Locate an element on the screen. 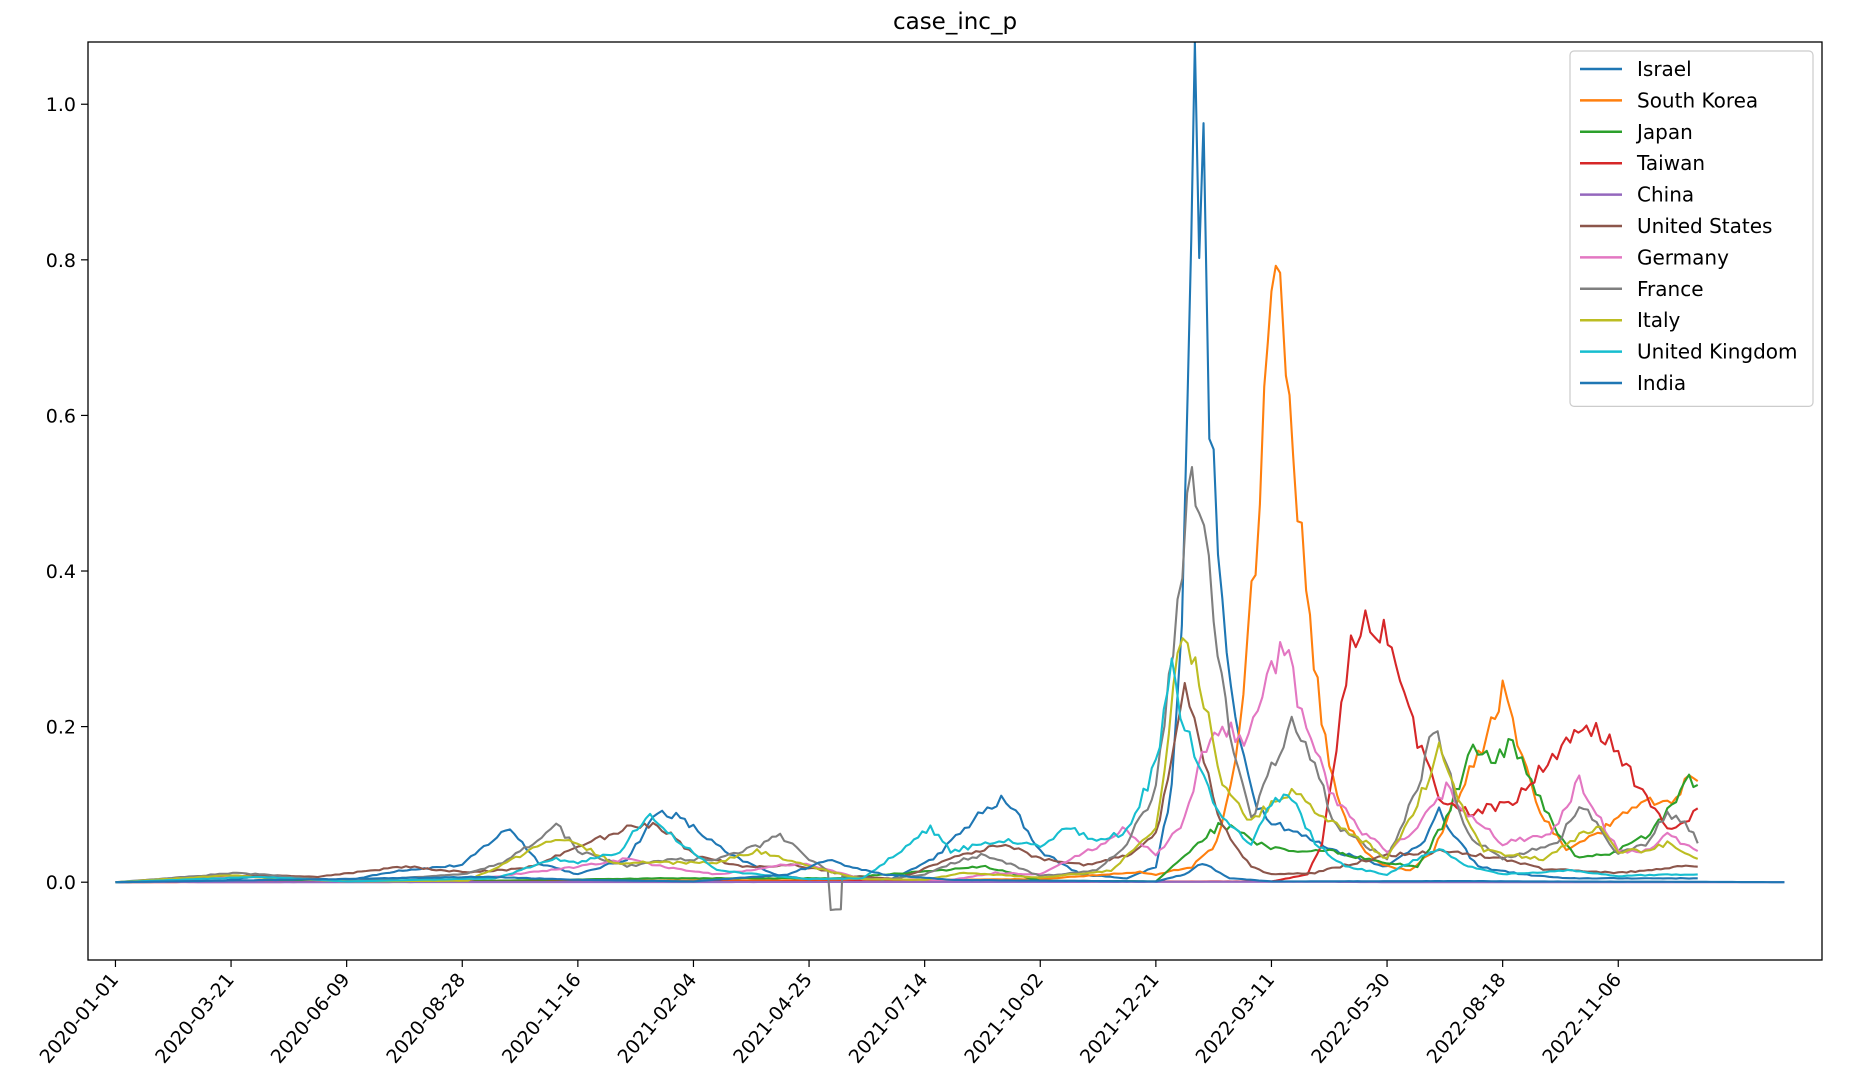 The width and height of the screenshot is (1858, 1084). legend-label: South Korea is located at coordinates (1697, 100).